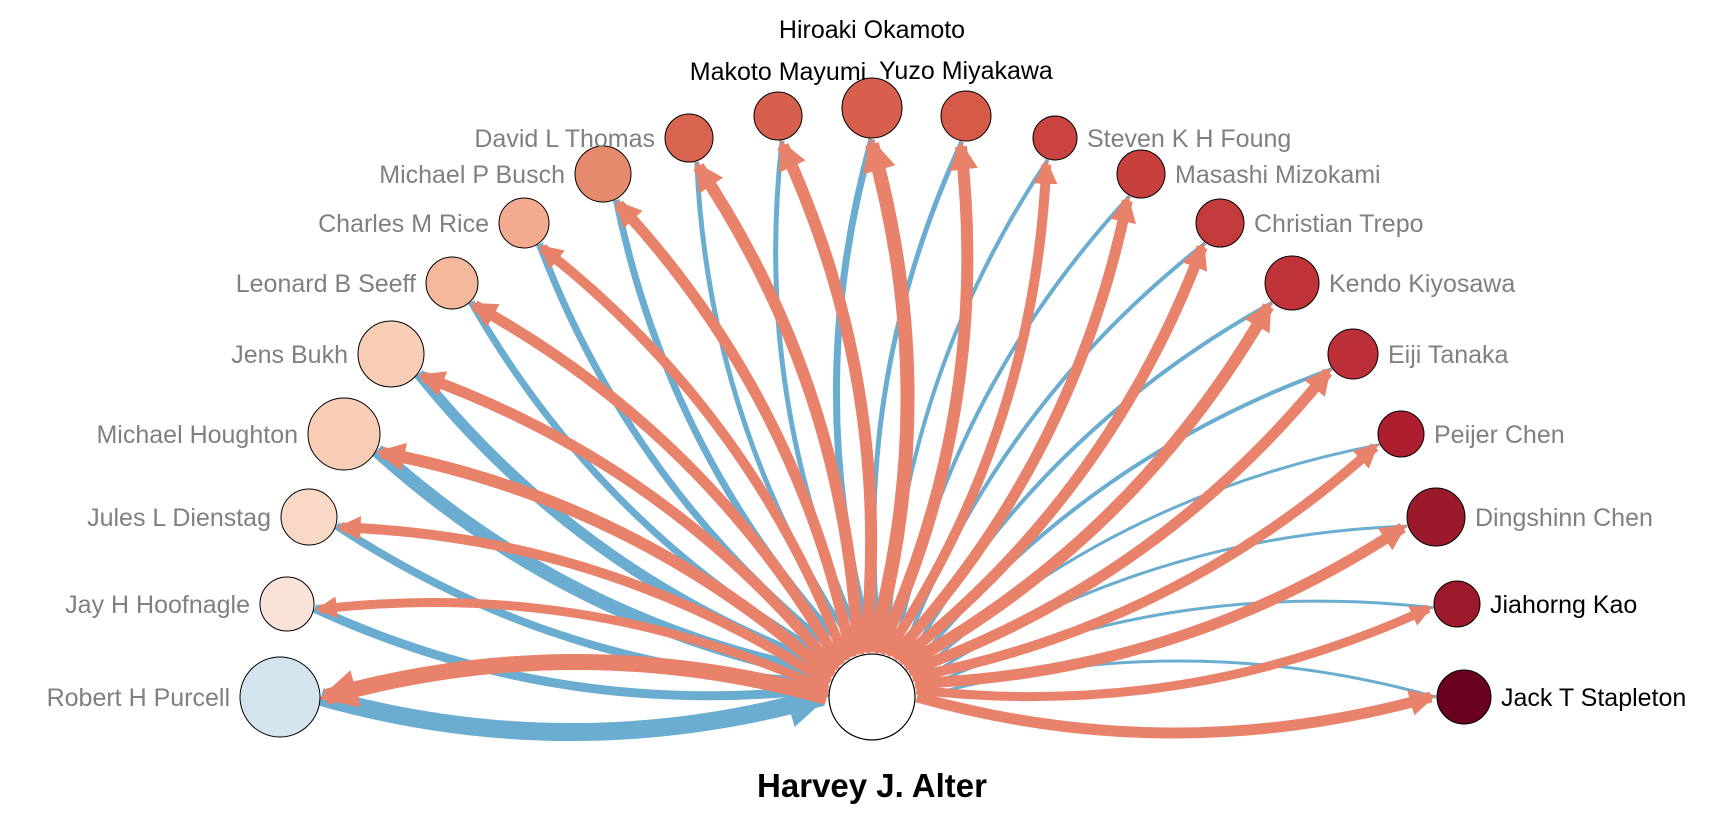 The height and width of the screenshot is (817, 1714). Describe the element at coordinates (889, 395) in the screenshot. I see `edge-out-hiroaki-okamoto` at that location.